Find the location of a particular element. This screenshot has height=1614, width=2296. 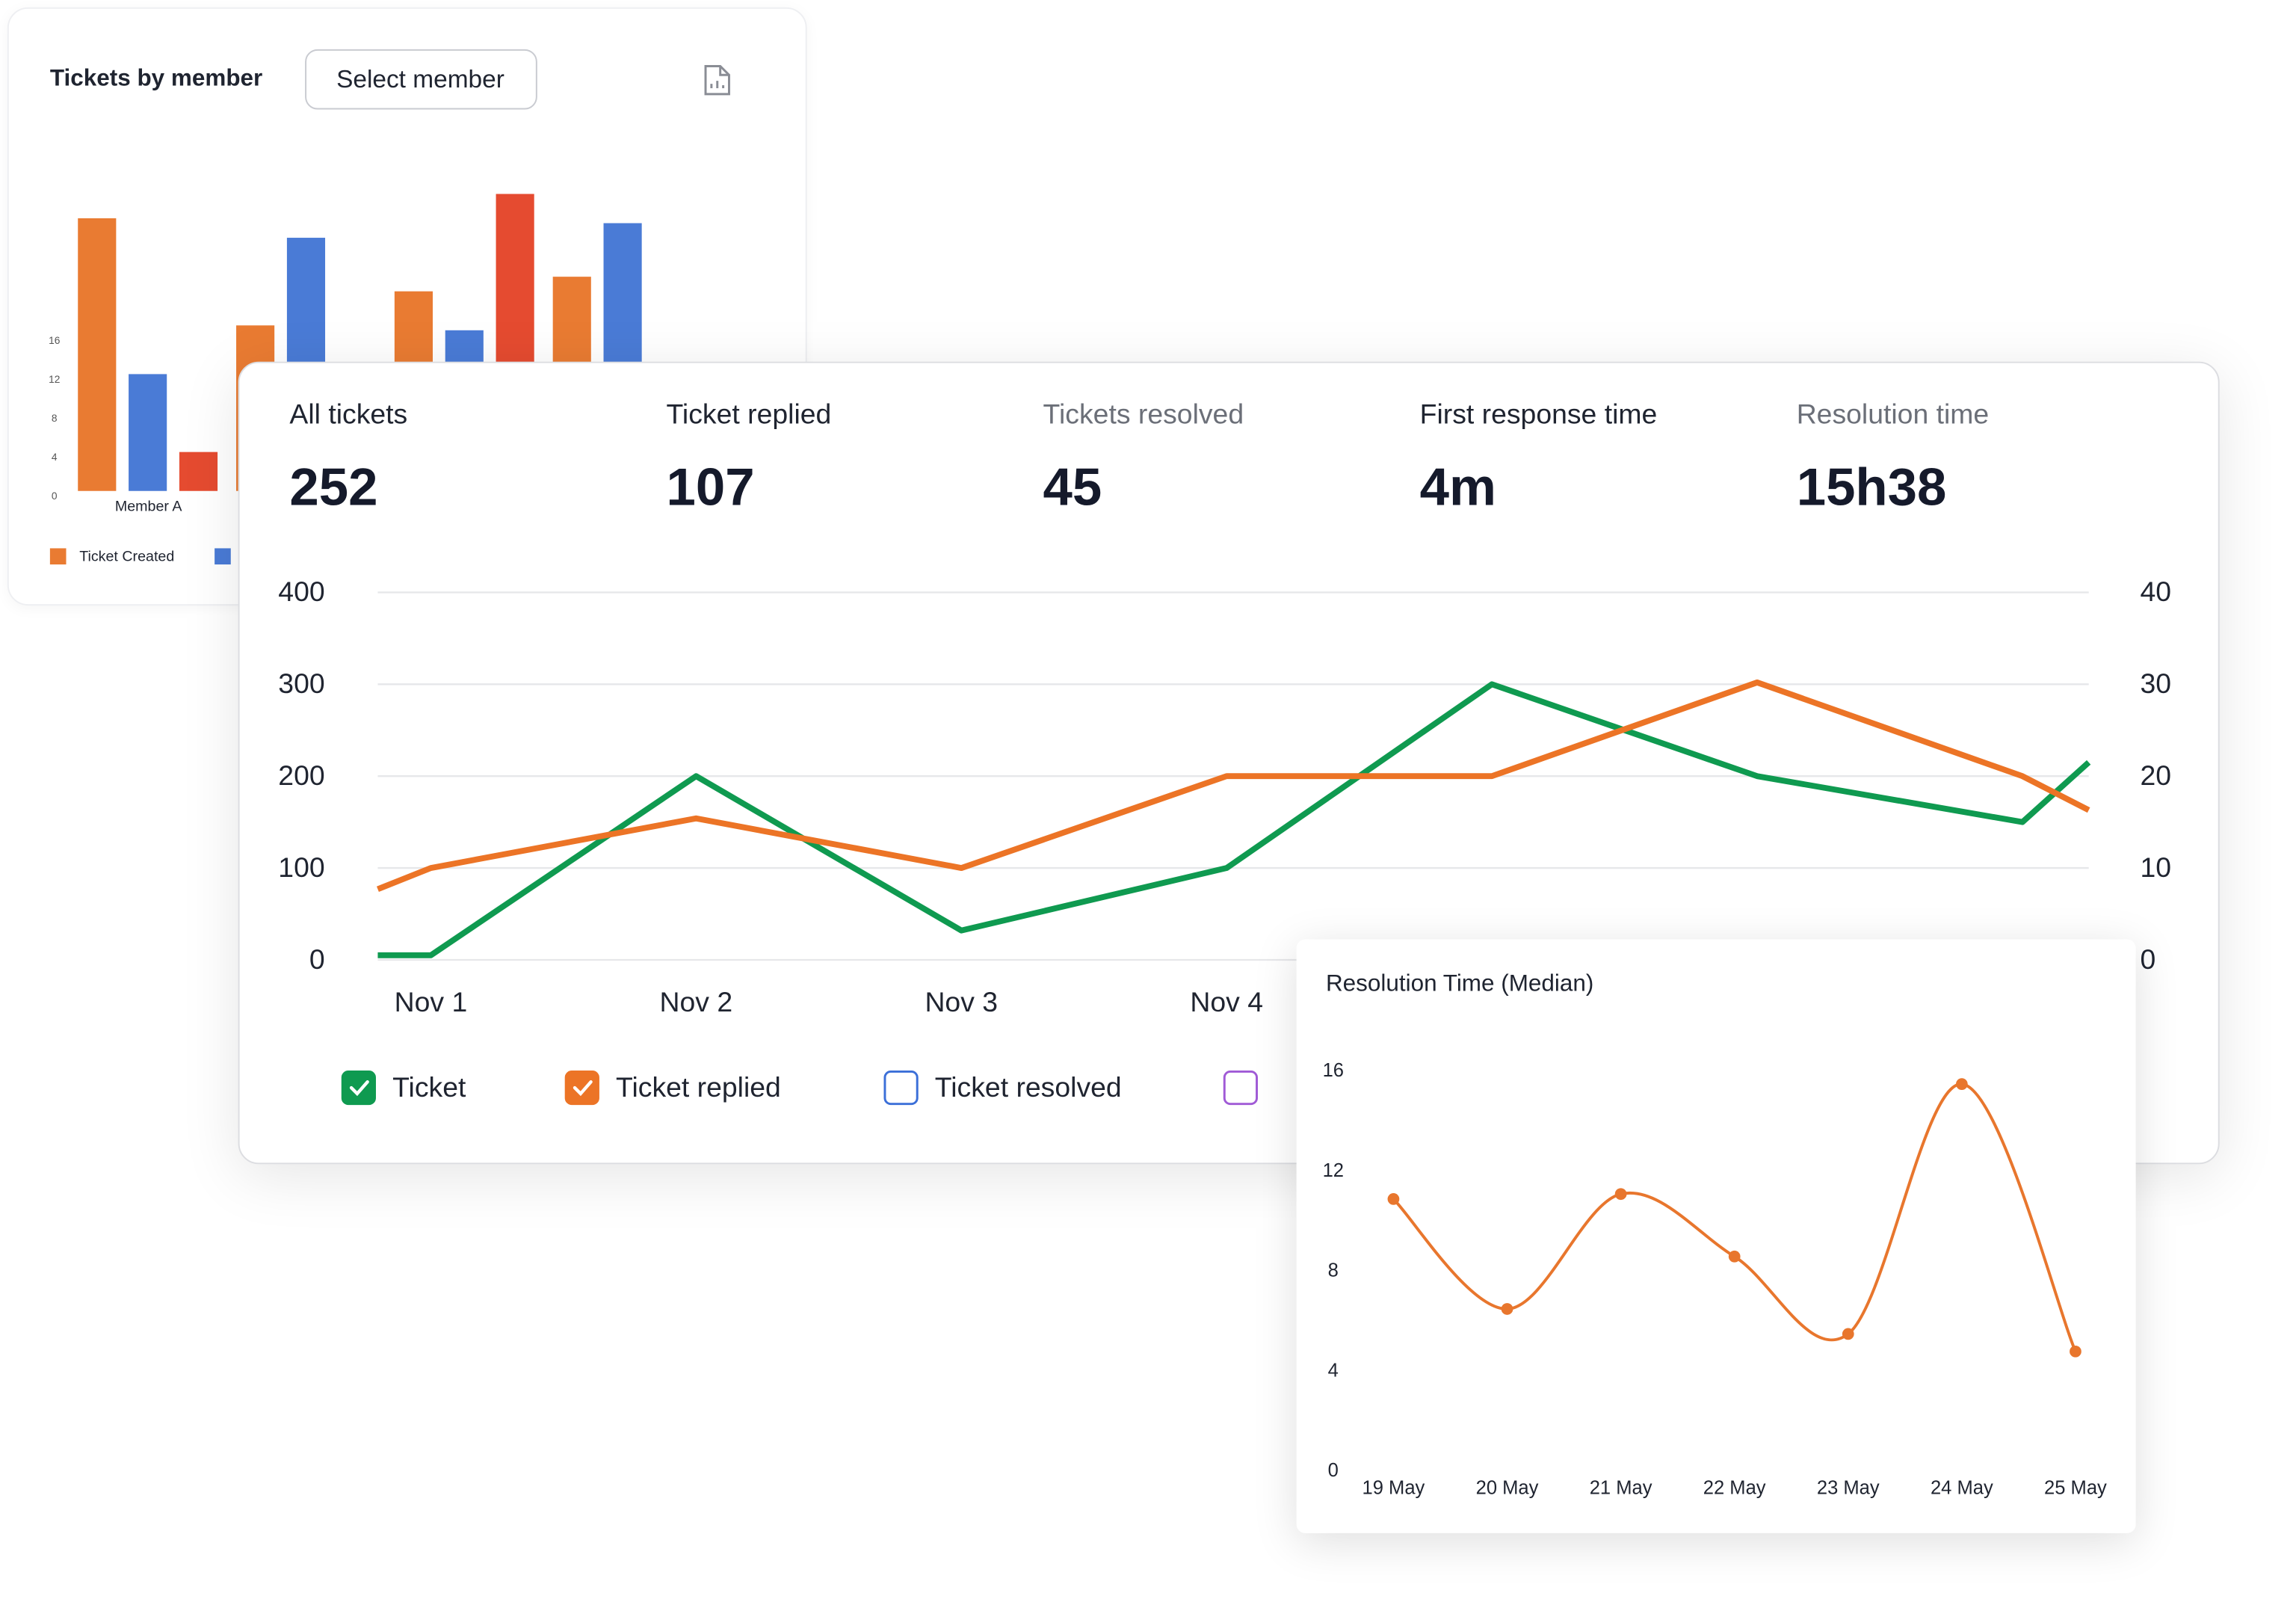

x-tick-label: 21 May is located at coordinates (1621, 1488).